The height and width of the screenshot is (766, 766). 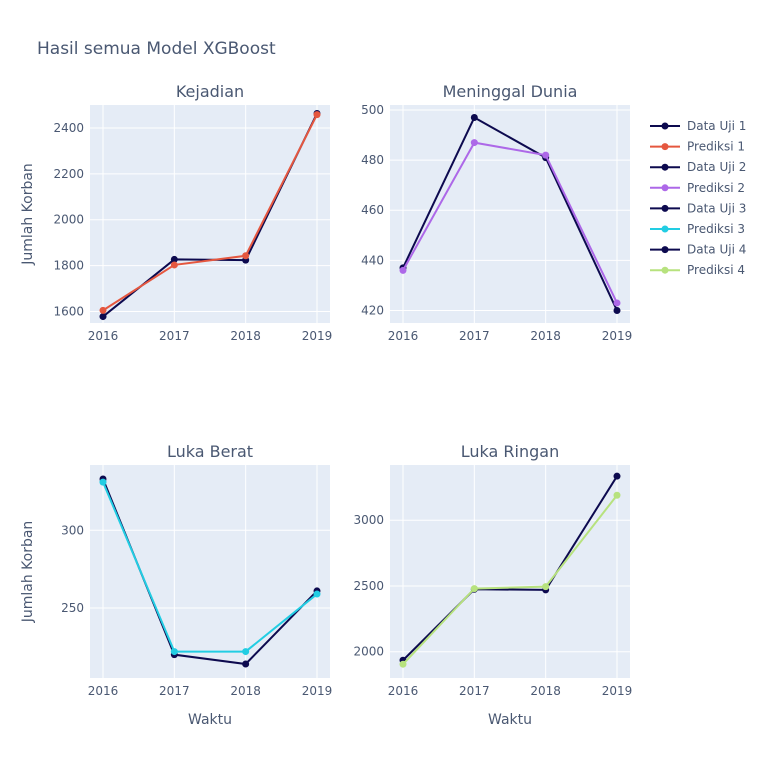 I want to click on legend-label: Data Uji 4, so click(x=716, y=250).